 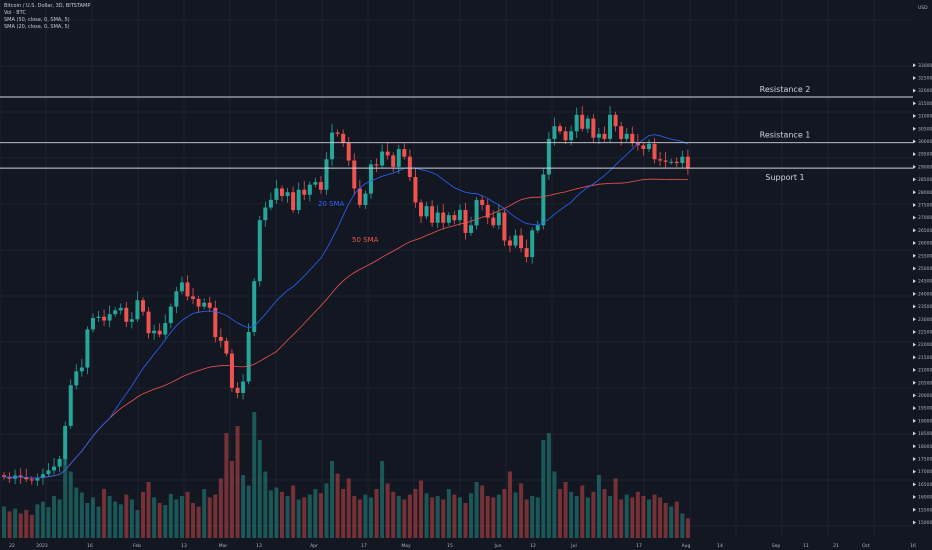 I want to click on sma50-legend: SMA (50, close, 0, SMA, 5), so click(x=37, y=20).